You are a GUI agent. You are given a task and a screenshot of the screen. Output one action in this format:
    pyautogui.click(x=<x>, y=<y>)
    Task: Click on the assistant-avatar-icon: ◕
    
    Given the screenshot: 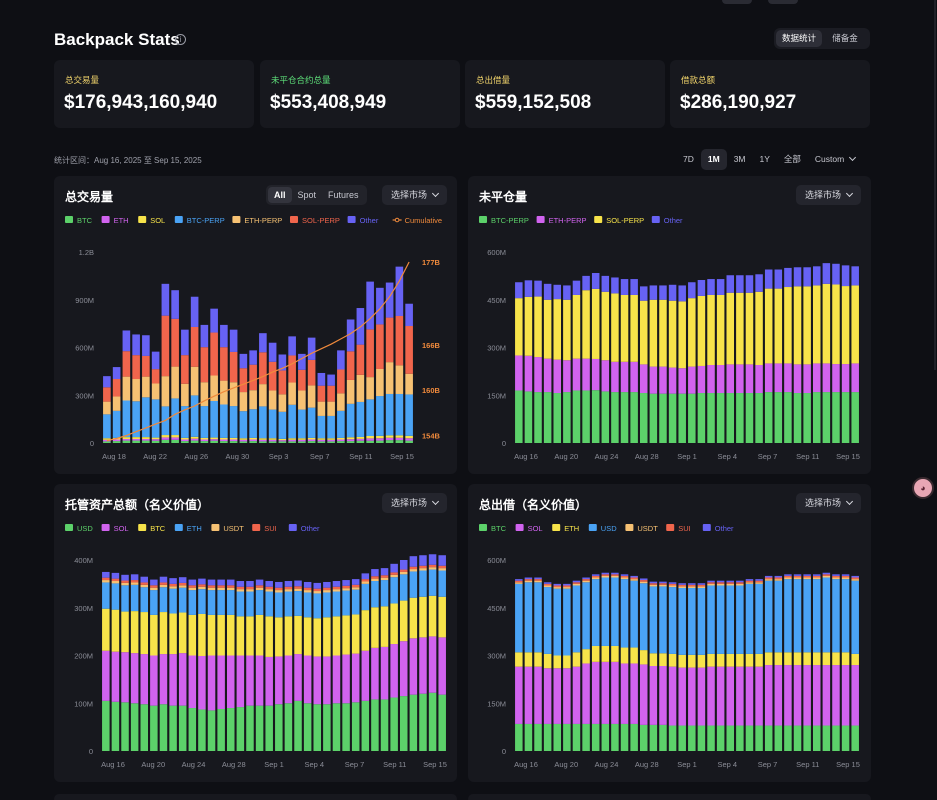 What is the action you would take?
    pyautogui.click(x=923, y=488)
    